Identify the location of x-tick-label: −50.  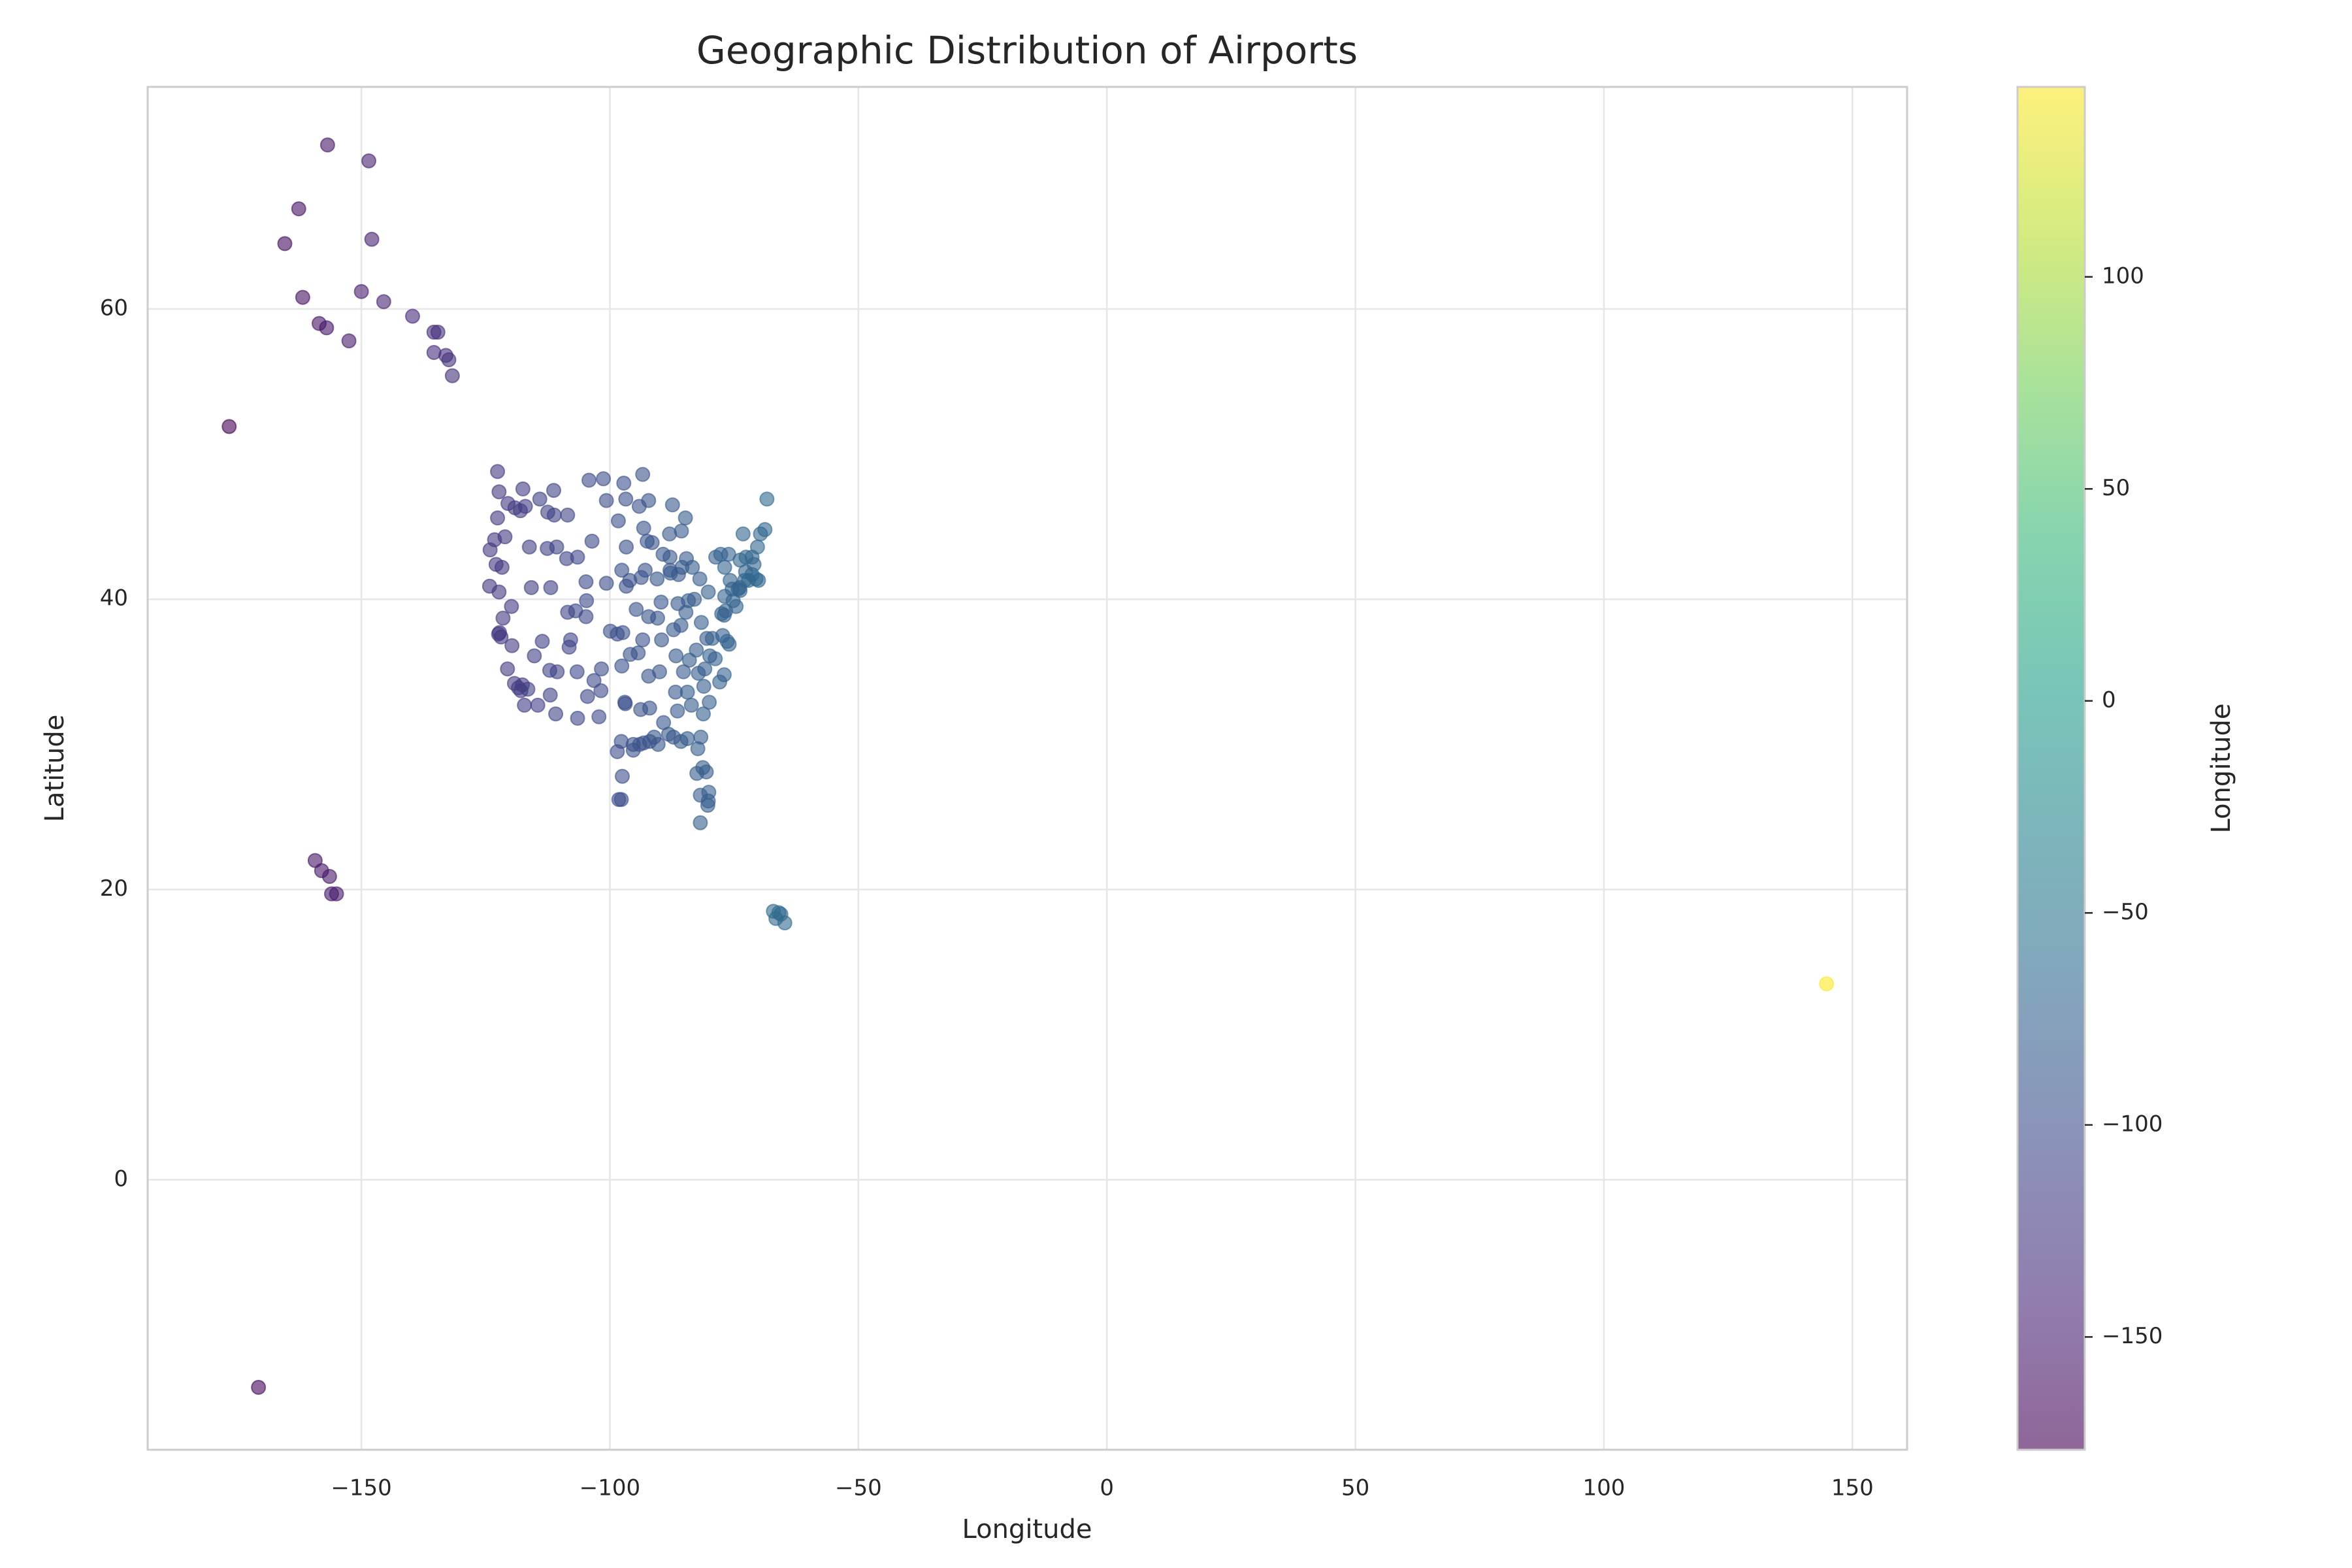
(858, 1488).